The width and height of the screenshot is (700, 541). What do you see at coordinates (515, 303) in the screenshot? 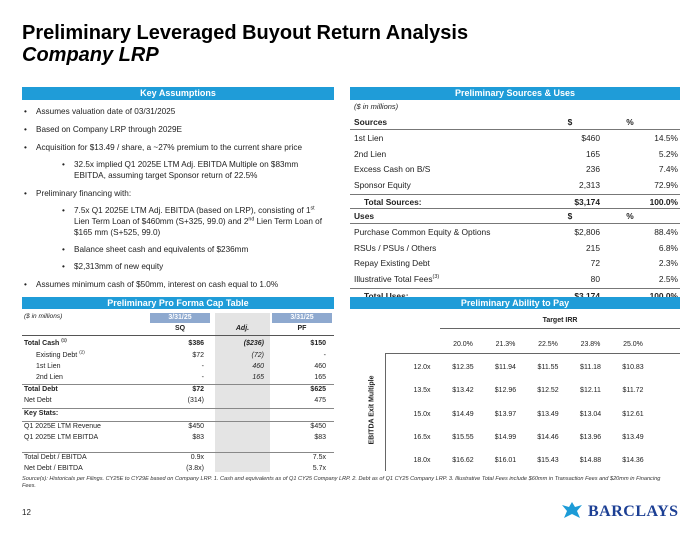
I see `section-header: Preliminary Ability to Pay` at bounding box center [515, 303].